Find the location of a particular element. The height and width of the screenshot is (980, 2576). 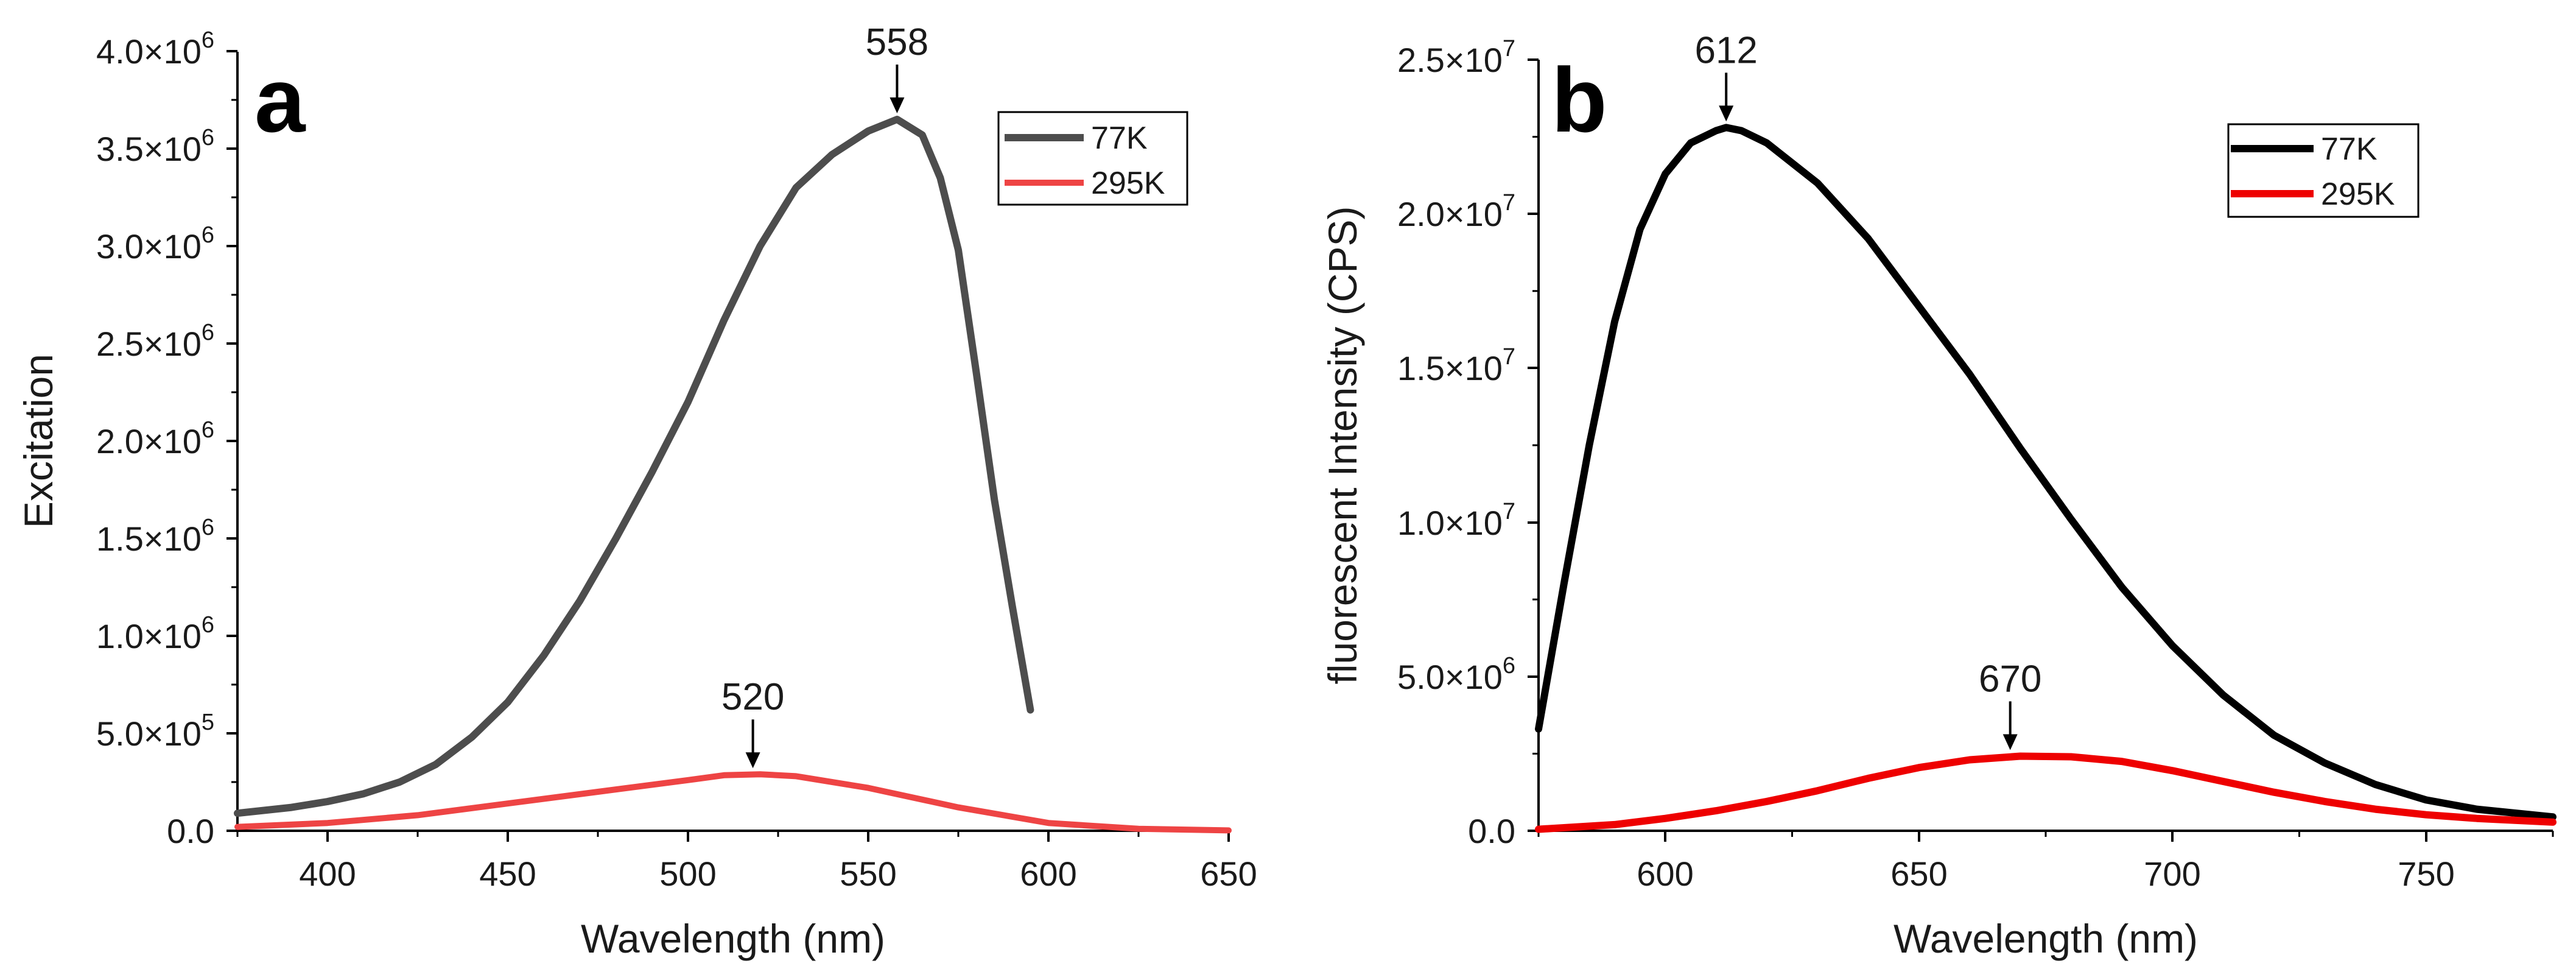

panel-b-x-tick-label: 600 is located at coordinates (1665, 874).